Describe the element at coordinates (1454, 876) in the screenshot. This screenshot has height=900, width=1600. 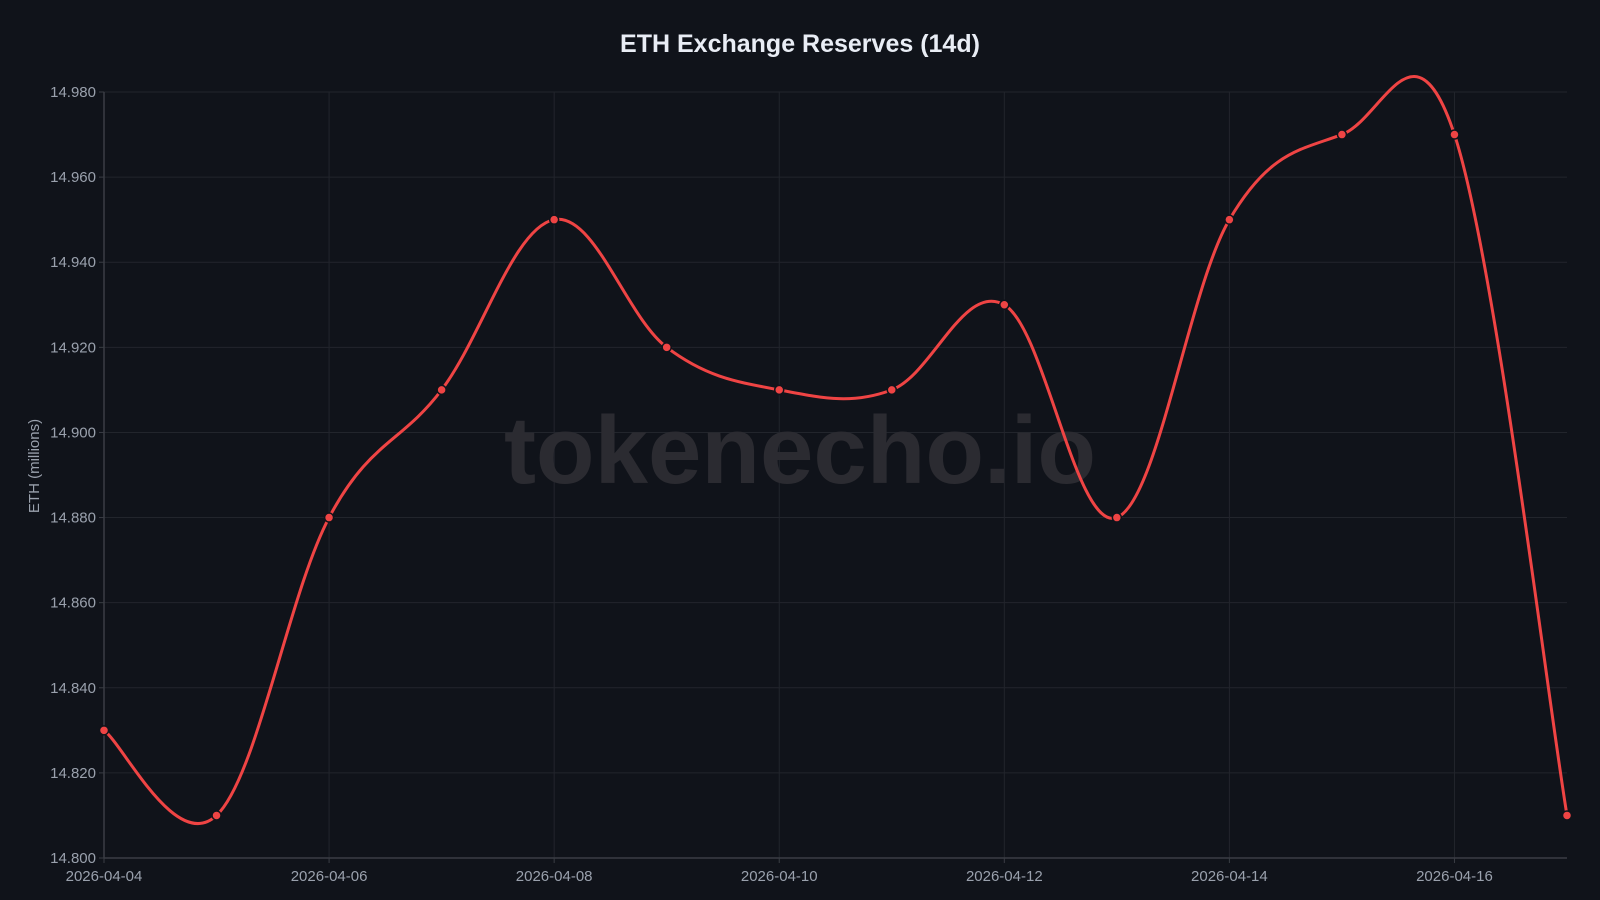
I see `svg-text: 2026-04-16` at that location.